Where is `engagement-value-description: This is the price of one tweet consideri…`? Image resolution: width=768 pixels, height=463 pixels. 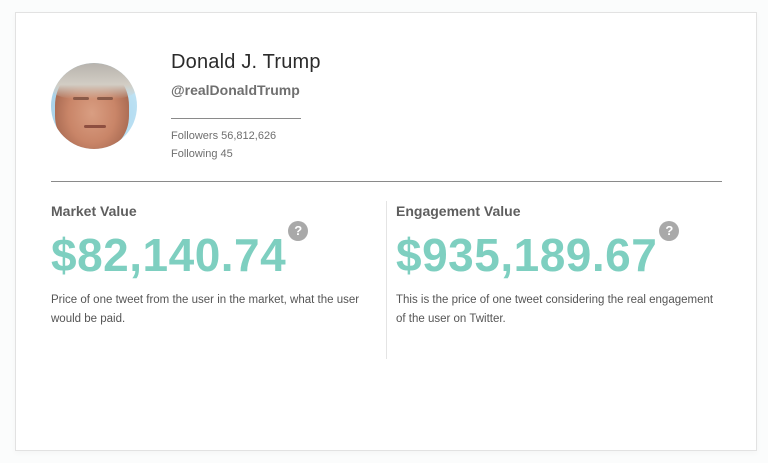
engagement-value-description: This is the price of one tweet consideri… is located at coordinates (555, 309).